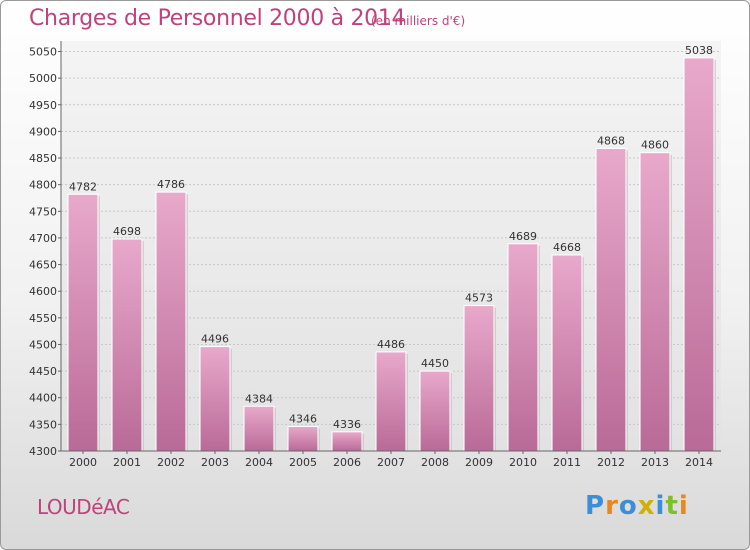 Image resolution: width=750 pixels, height=550 pixels. I want to click on data-label: 4698, so click(127, 231).